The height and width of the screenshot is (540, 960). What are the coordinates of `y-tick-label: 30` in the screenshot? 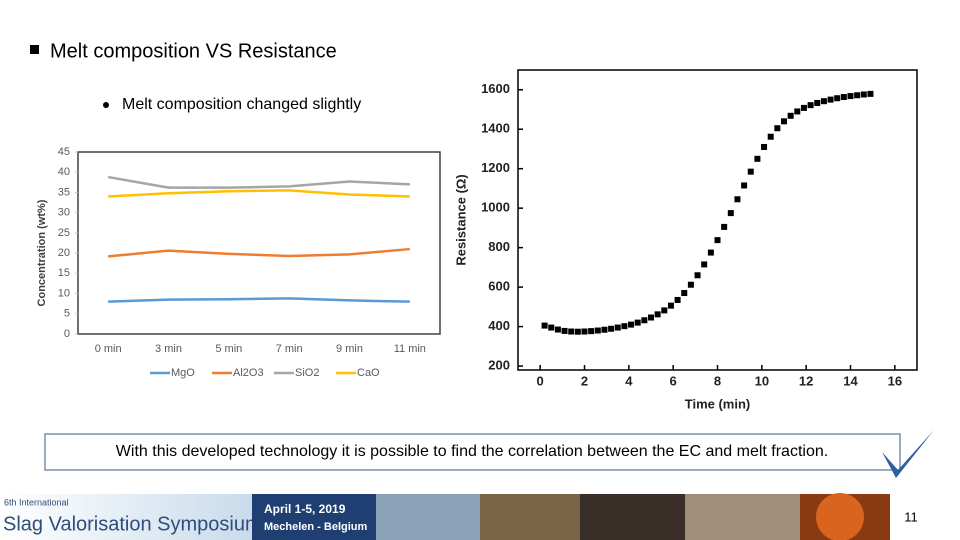 It's located at (64, 213).